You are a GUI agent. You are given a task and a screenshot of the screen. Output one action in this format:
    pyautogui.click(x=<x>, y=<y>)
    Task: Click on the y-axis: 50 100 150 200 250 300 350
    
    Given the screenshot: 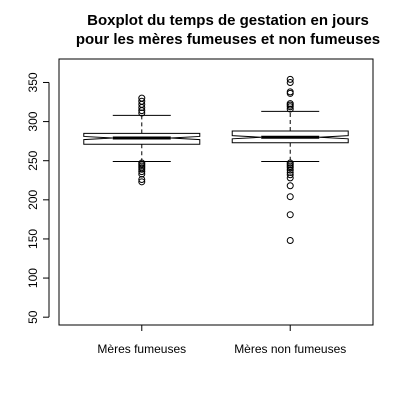 What is the action you would take?
    pyautogui.click(x=38, y=198)
    